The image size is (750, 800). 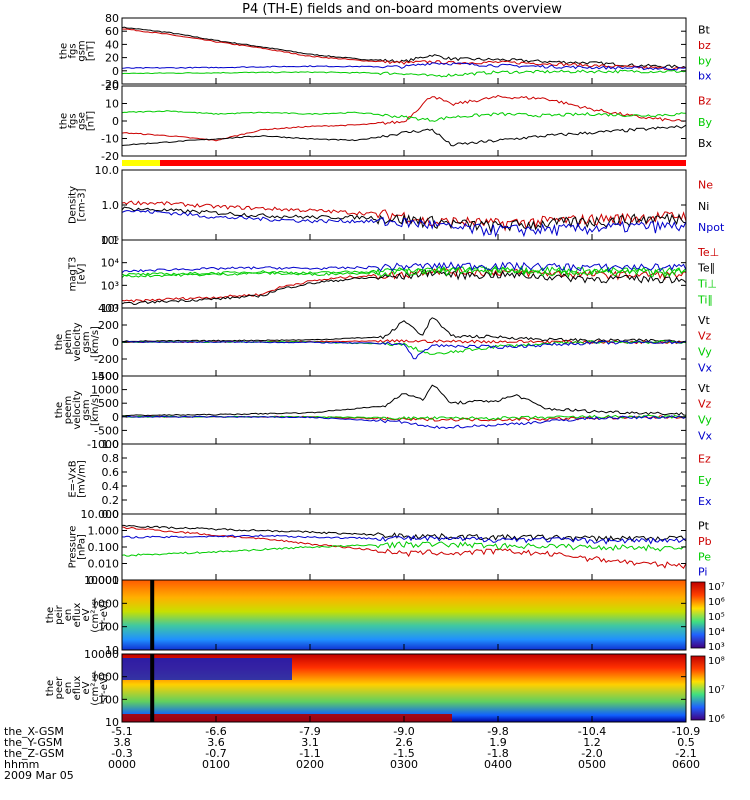 What do you see at coordinates (21, 764) in the screenshot?
I see `time-axis-row-label: hhmm` at bounding box center [21, 764].